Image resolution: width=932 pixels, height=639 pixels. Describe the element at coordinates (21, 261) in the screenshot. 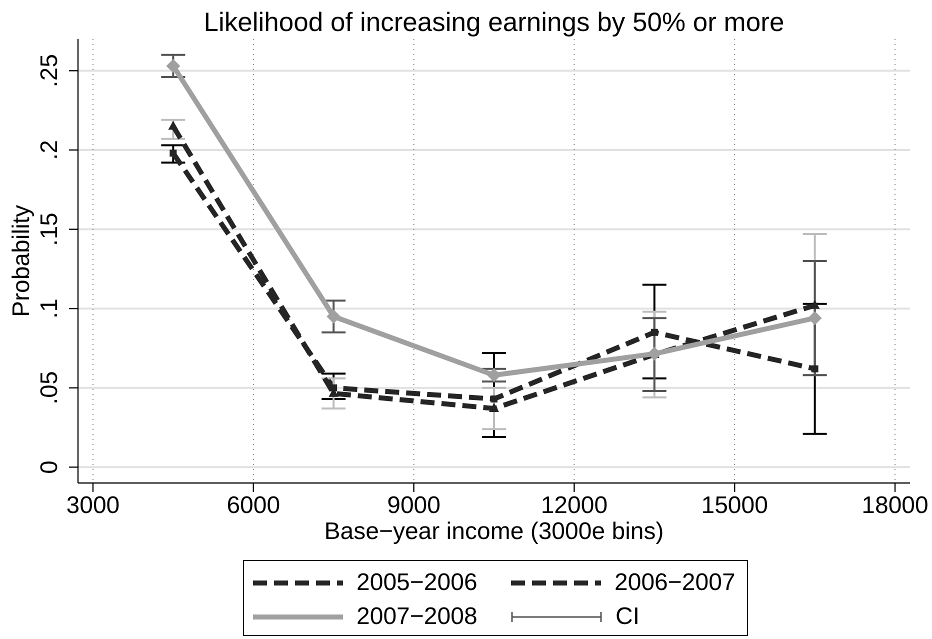

I see `y-axis-title: Probability` at that location.